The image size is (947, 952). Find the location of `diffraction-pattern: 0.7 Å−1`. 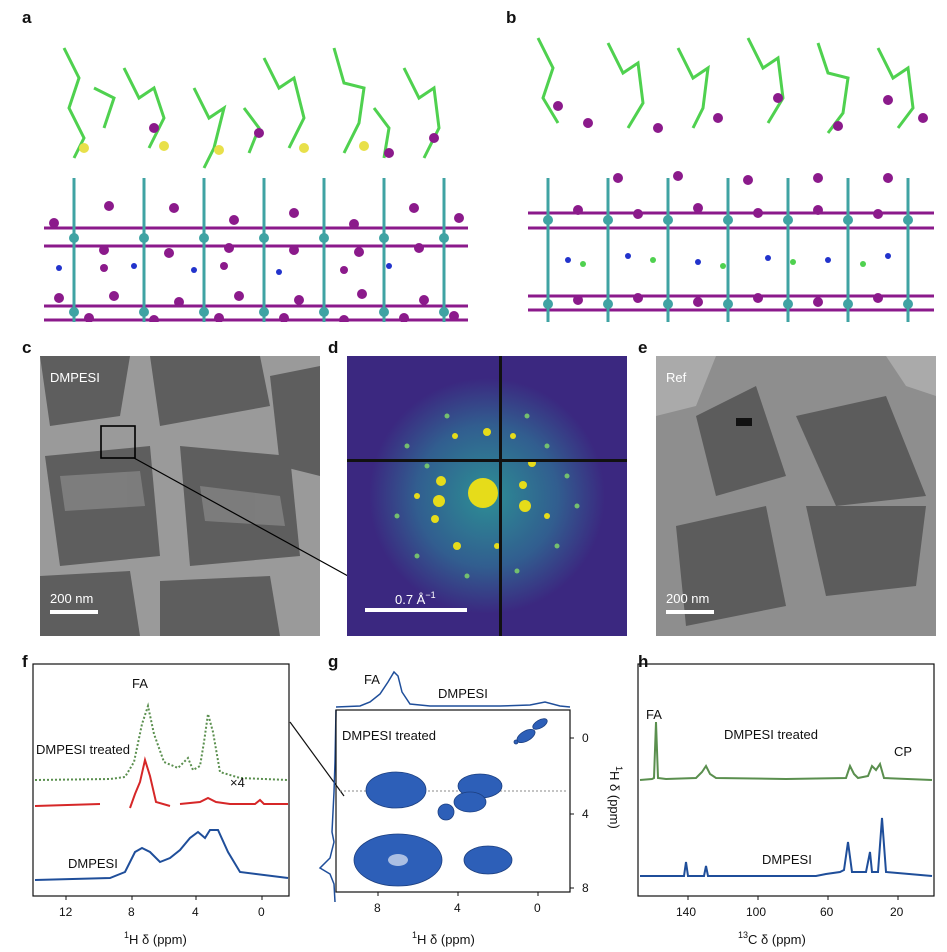

diffraction-pattern: 0.7 Å−1 is located at coordinates (487, 496).